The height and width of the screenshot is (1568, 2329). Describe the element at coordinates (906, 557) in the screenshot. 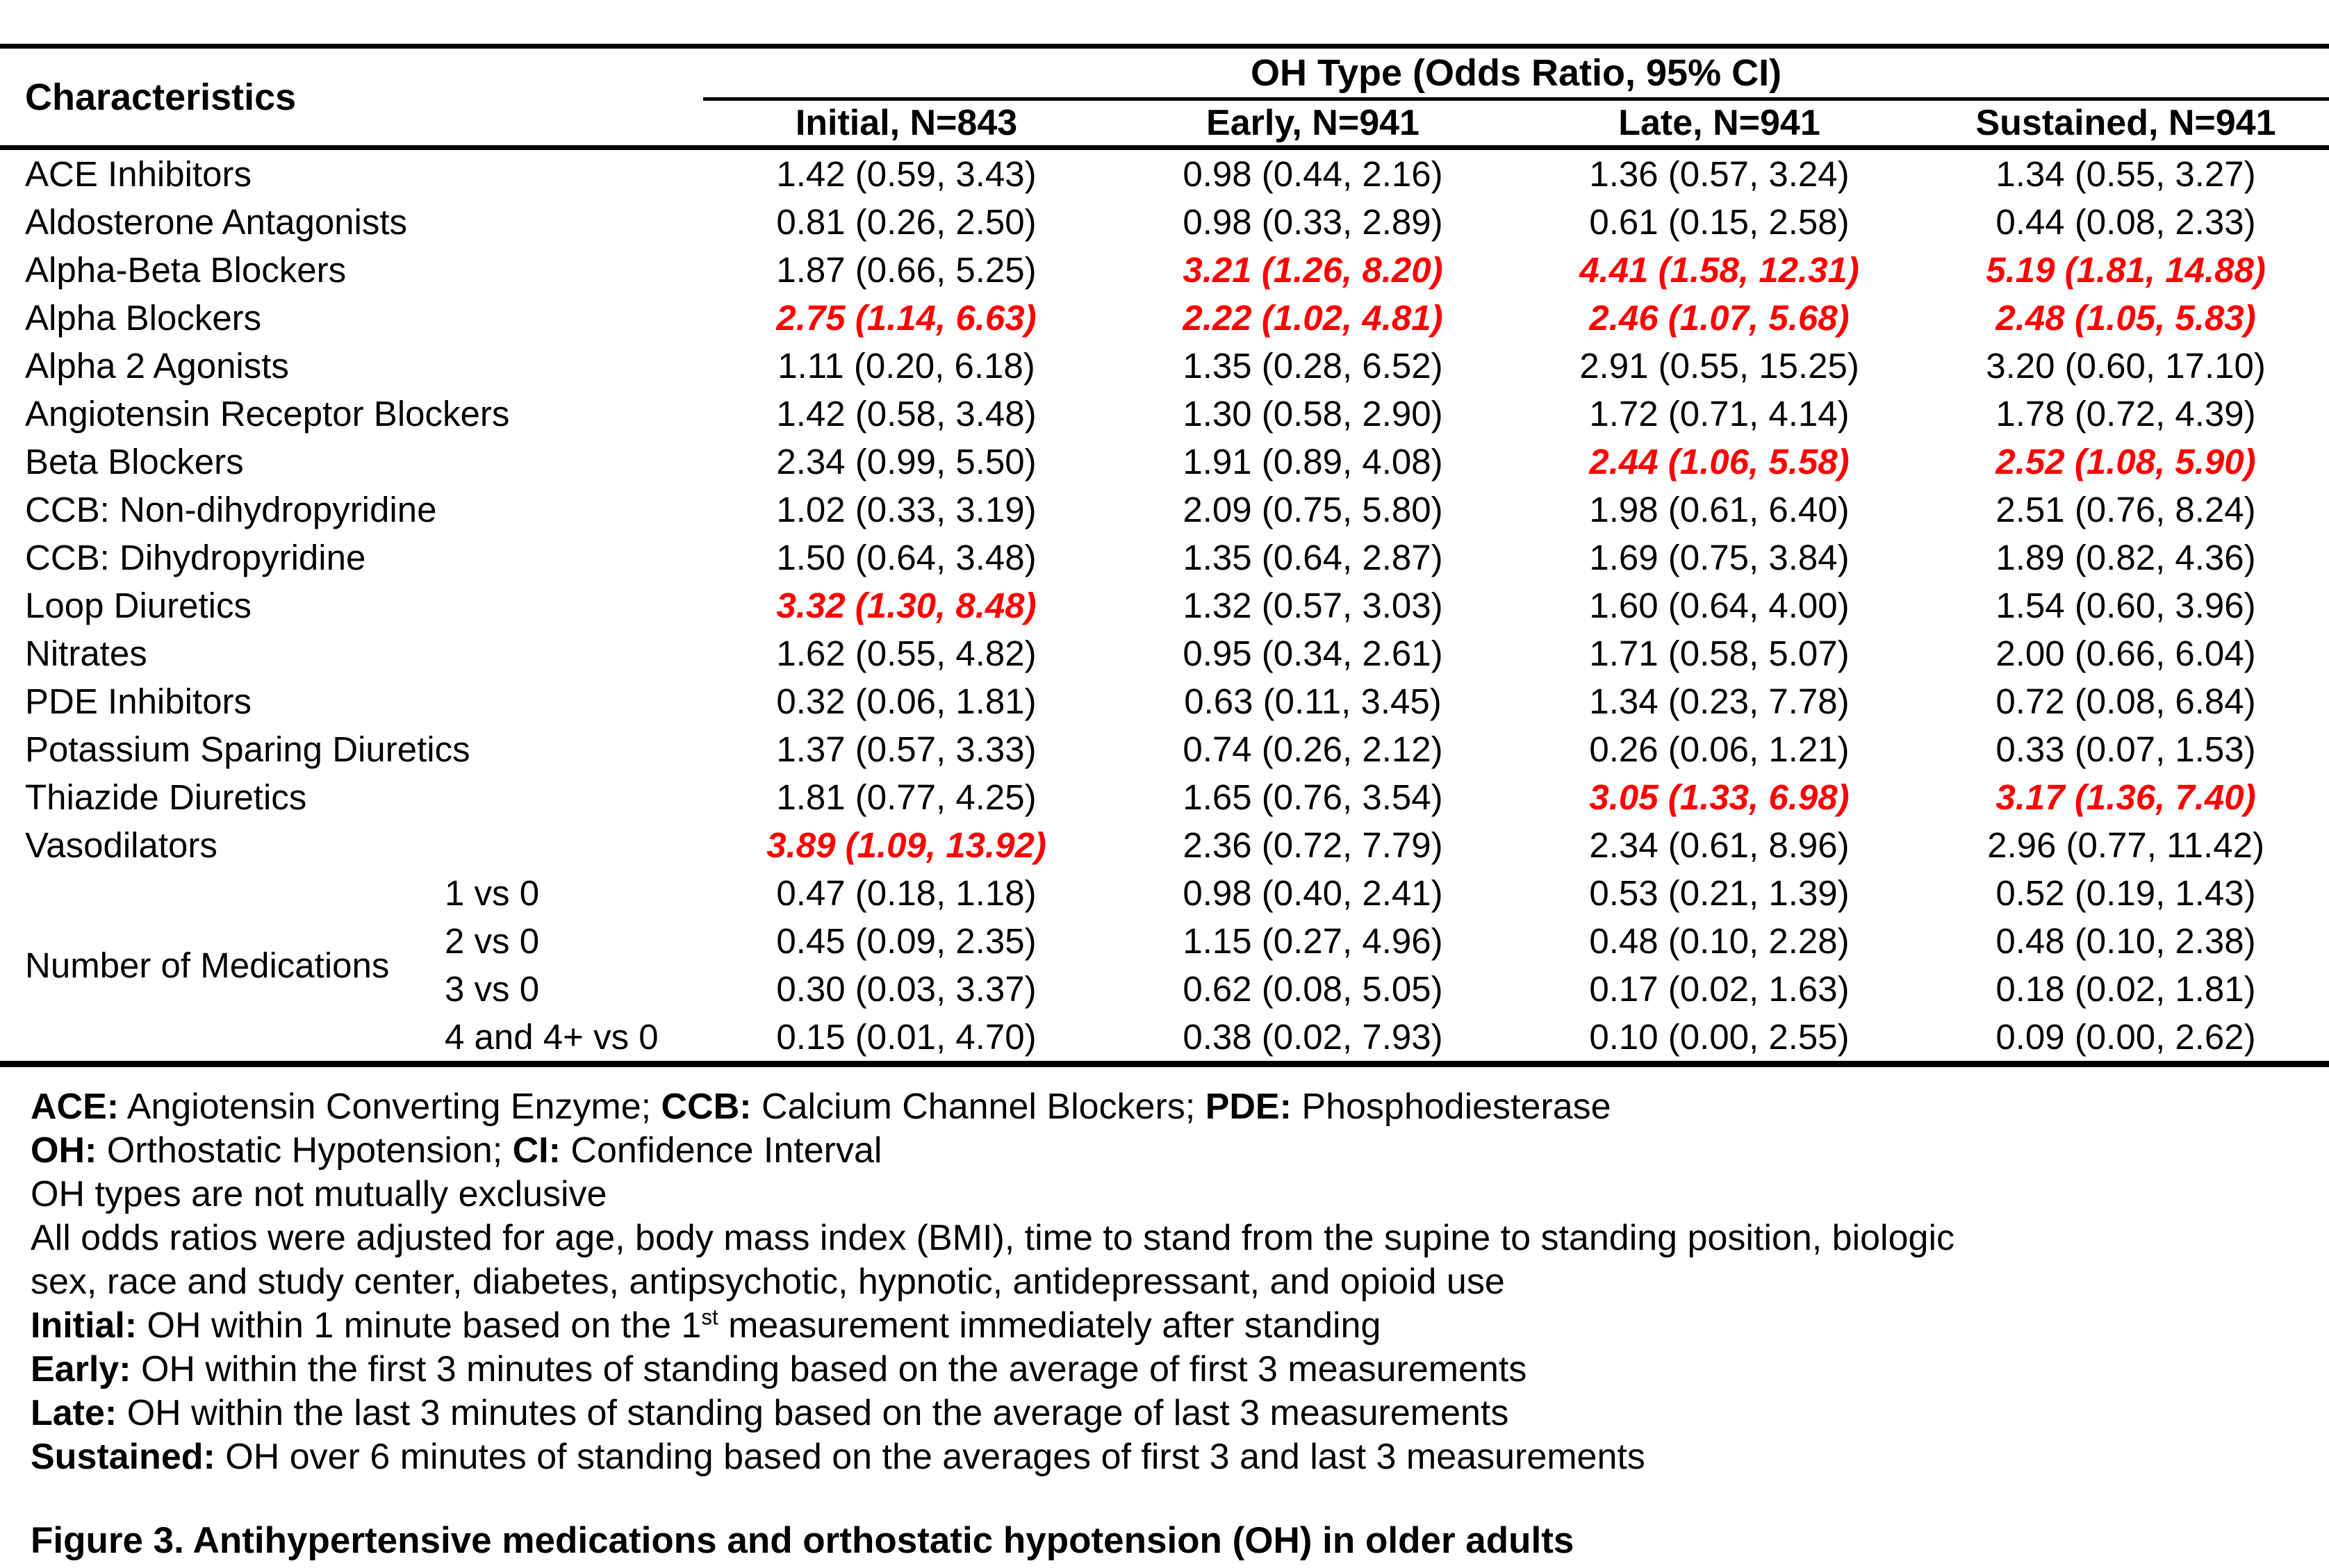

I see `odds-ratio-value: 1.50 (0.64, 3.48)` at that location.